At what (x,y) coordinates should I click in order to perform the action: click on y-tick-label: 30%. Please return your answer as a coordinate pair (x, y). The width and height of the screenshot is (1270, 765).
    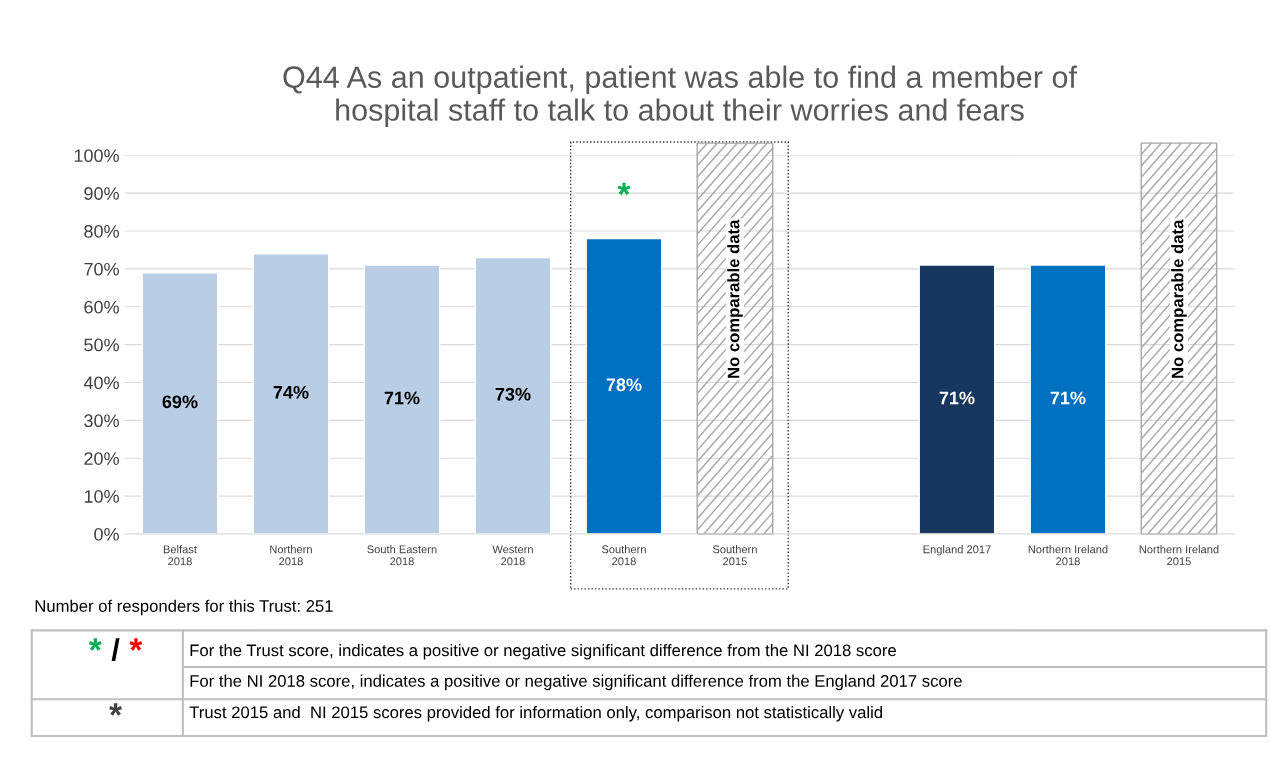
    Looking at the image, I should click on (101, 421).